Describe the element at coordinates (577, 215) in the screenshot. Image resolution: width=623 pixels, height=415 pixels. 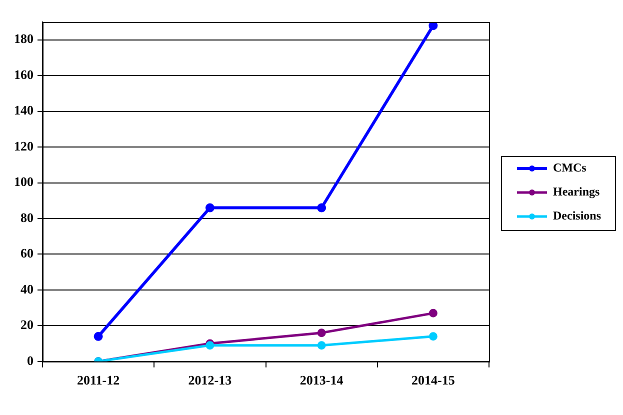
I see `legend-label: Decisions` at that location.